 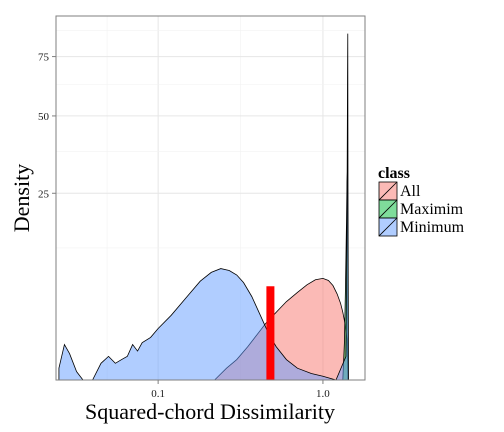 I want to click on y-axis-title: Density, so click(x=21, y=198).